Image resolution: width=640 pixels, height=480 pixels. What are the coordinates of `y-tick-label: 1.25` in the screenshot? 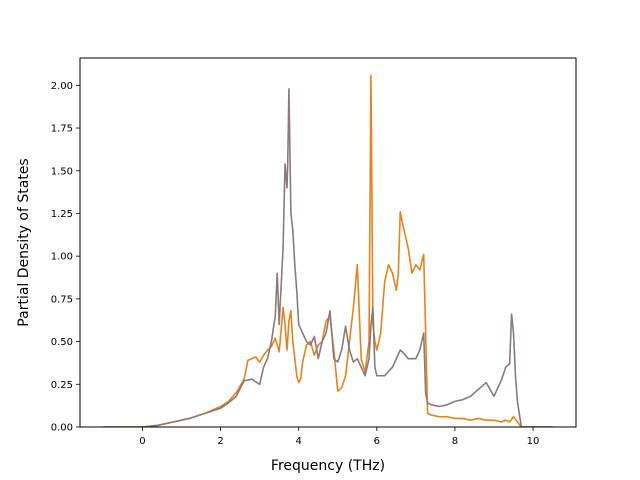 It's located at (62, 214).